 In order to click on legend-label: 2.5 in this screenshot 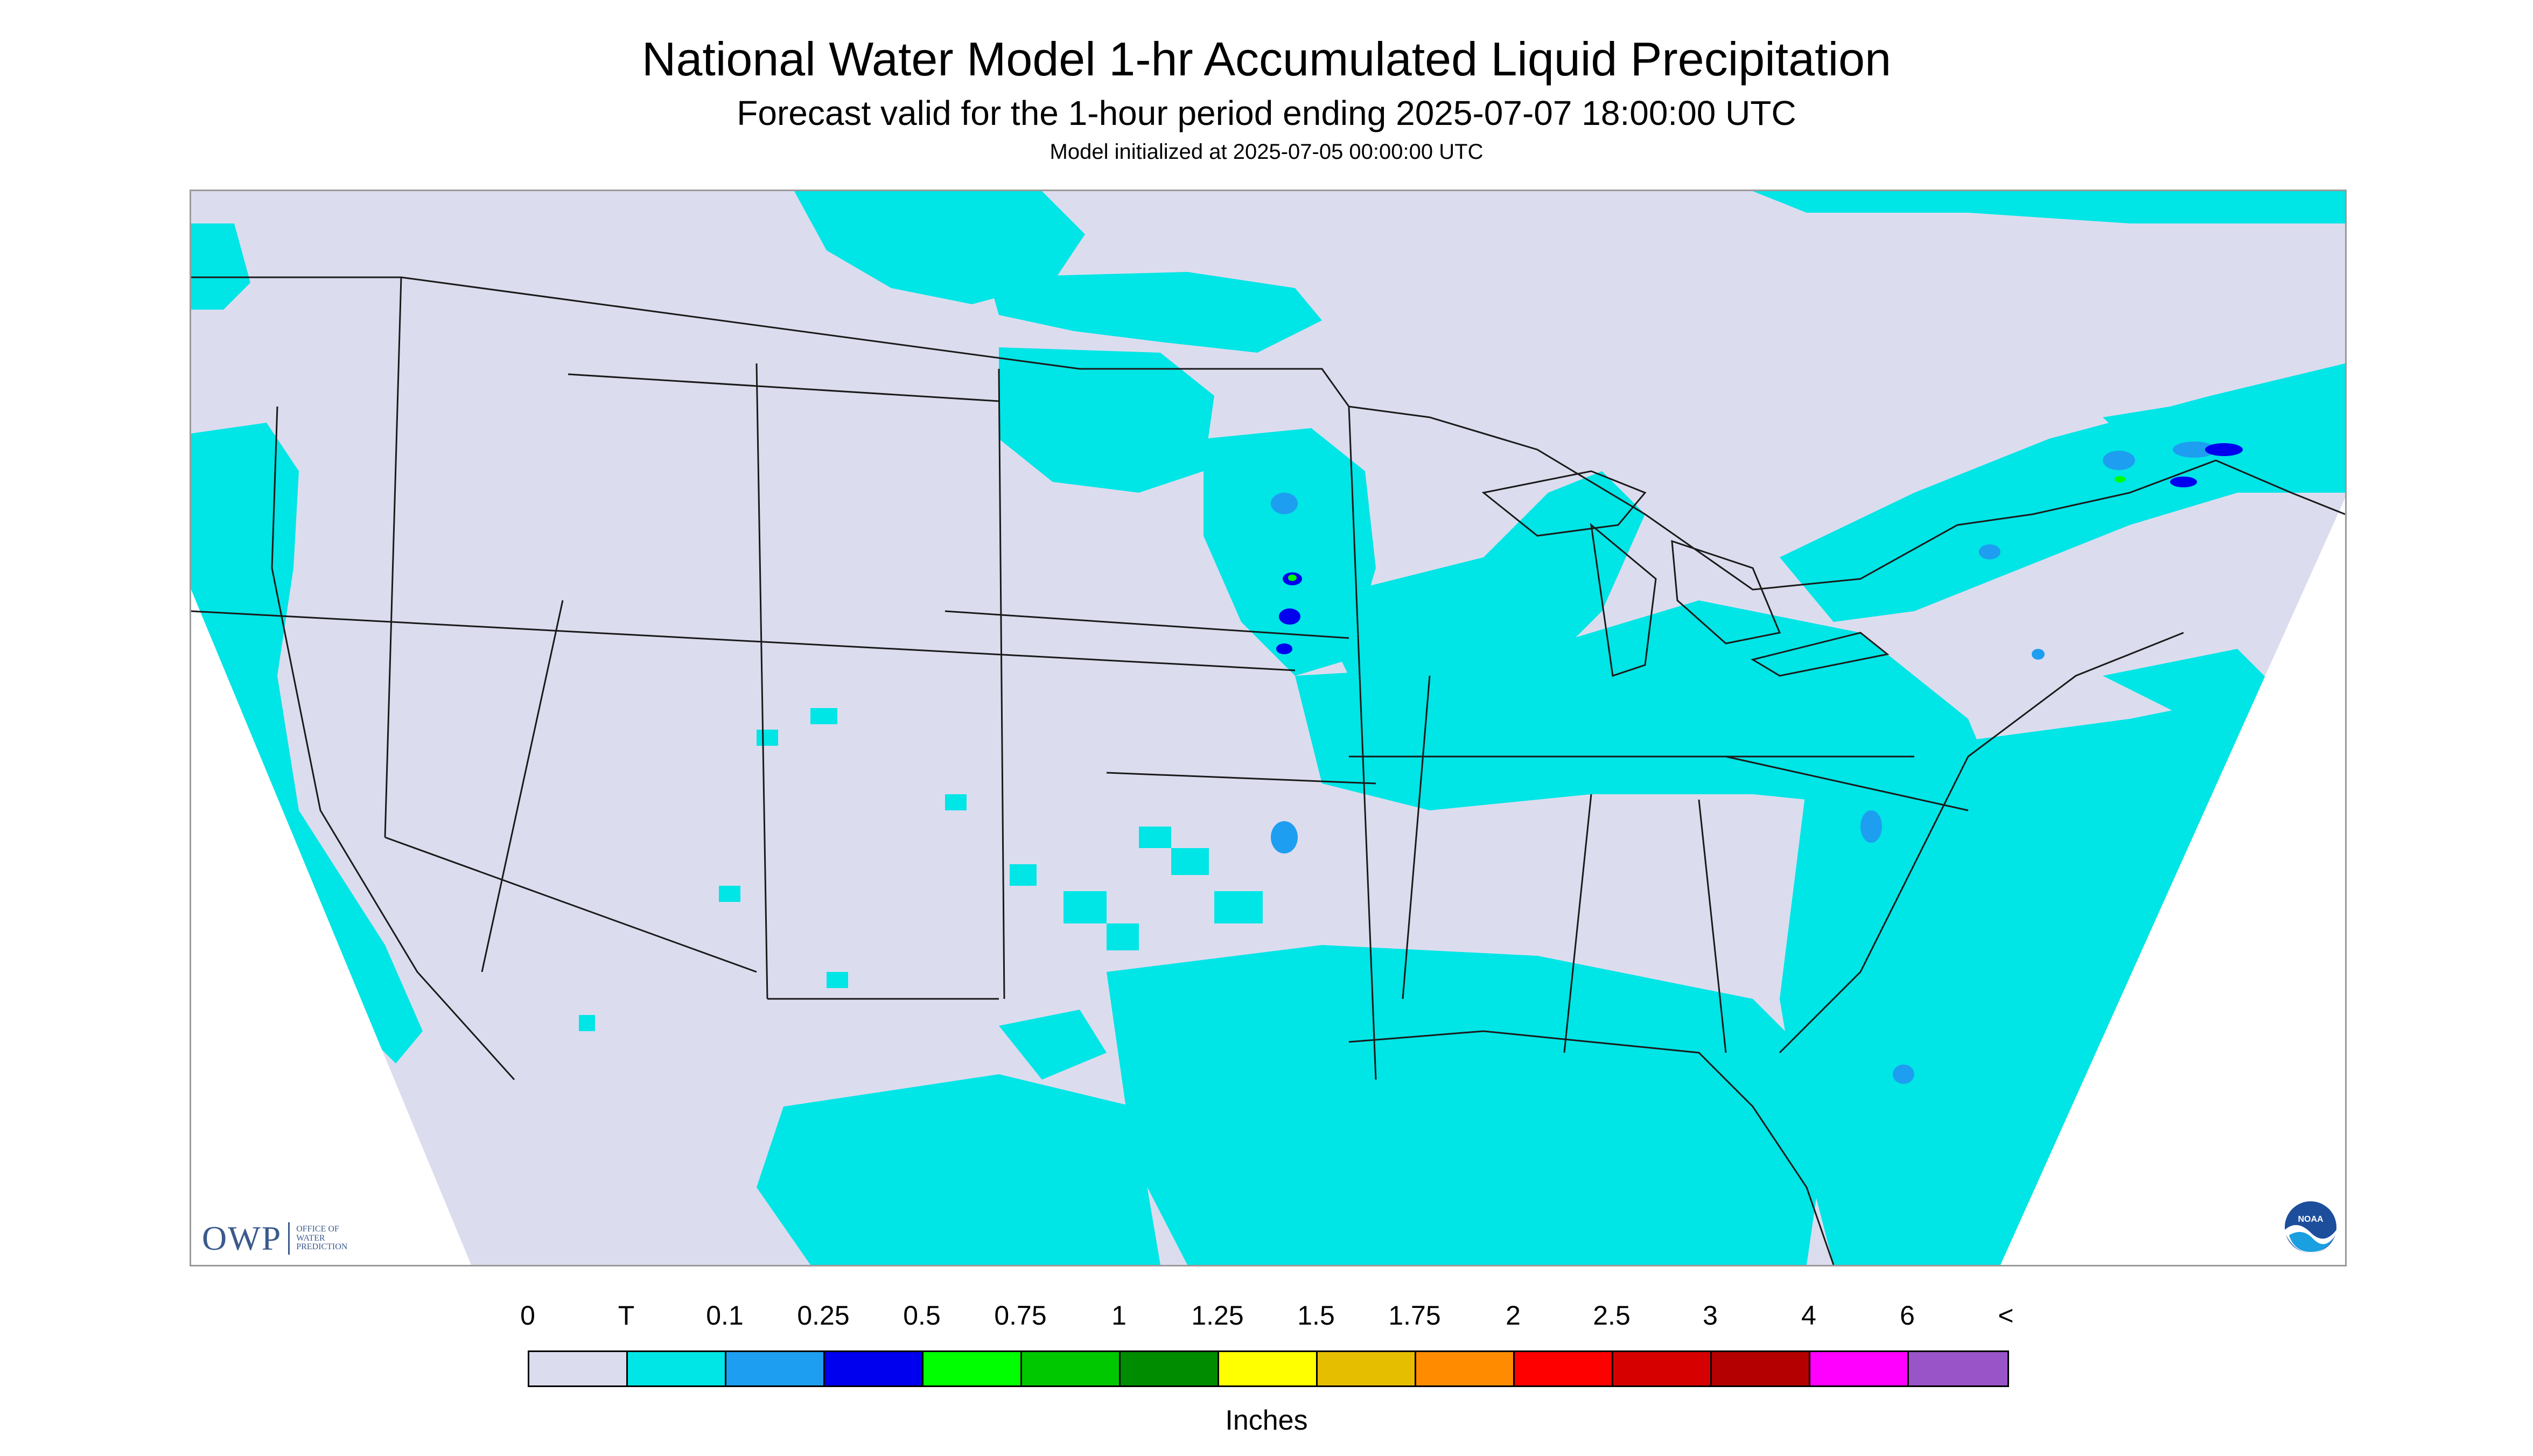, I will do `click(1612, 1315)`.